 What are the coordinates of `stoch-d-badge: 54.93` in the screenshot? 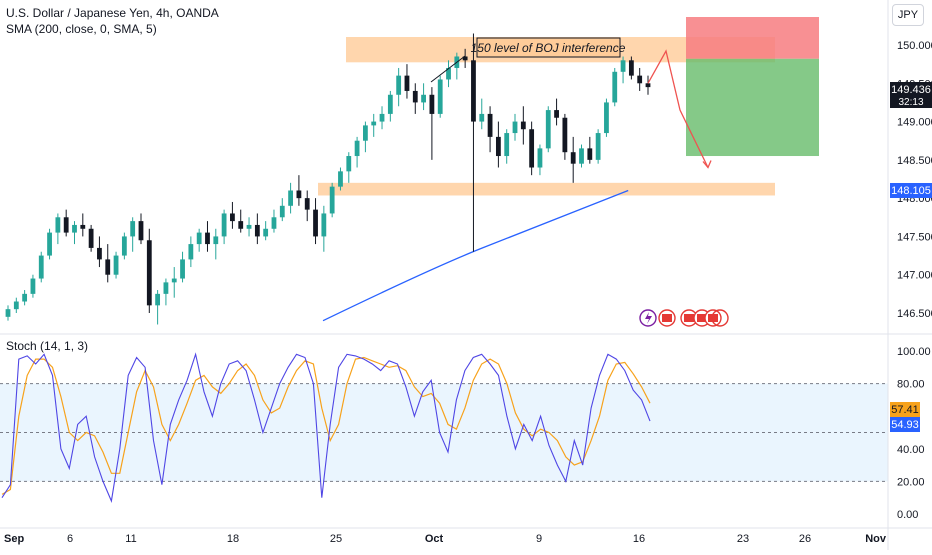 It's located at (905, 424).